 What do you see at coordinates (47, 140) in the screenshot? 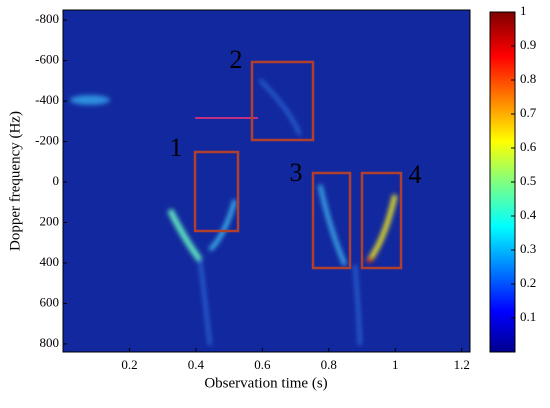
I see `y-tick-label: -200` at bounding box center [47, 140].